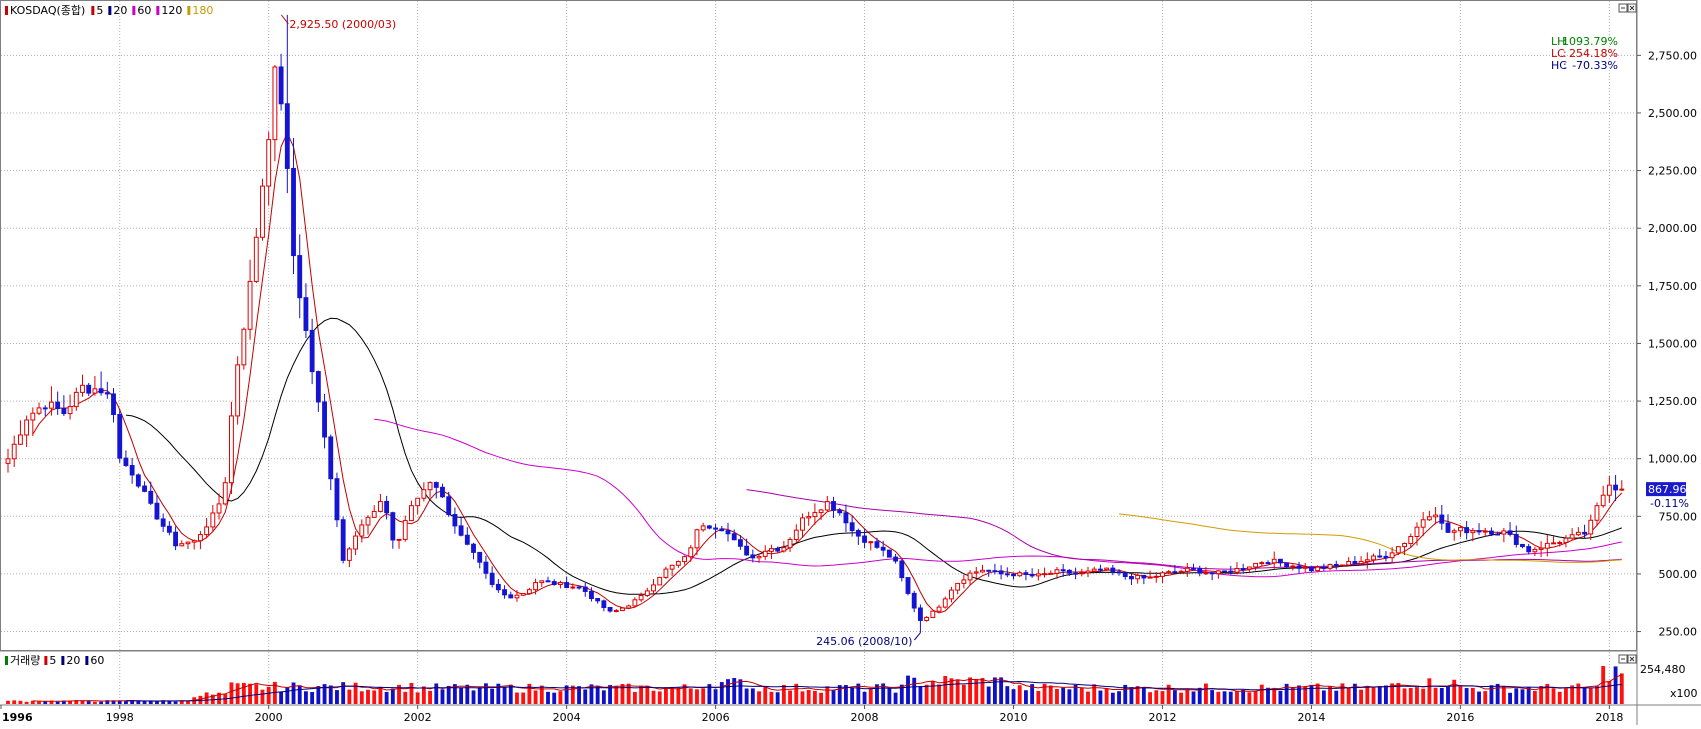 Image resolution: width=1701 pixels, height=729 pixels. What do you see at coordinates (17, 717) in the screenshot?
I see `x-tick-label: 1996` at bounding box center [17, 717].